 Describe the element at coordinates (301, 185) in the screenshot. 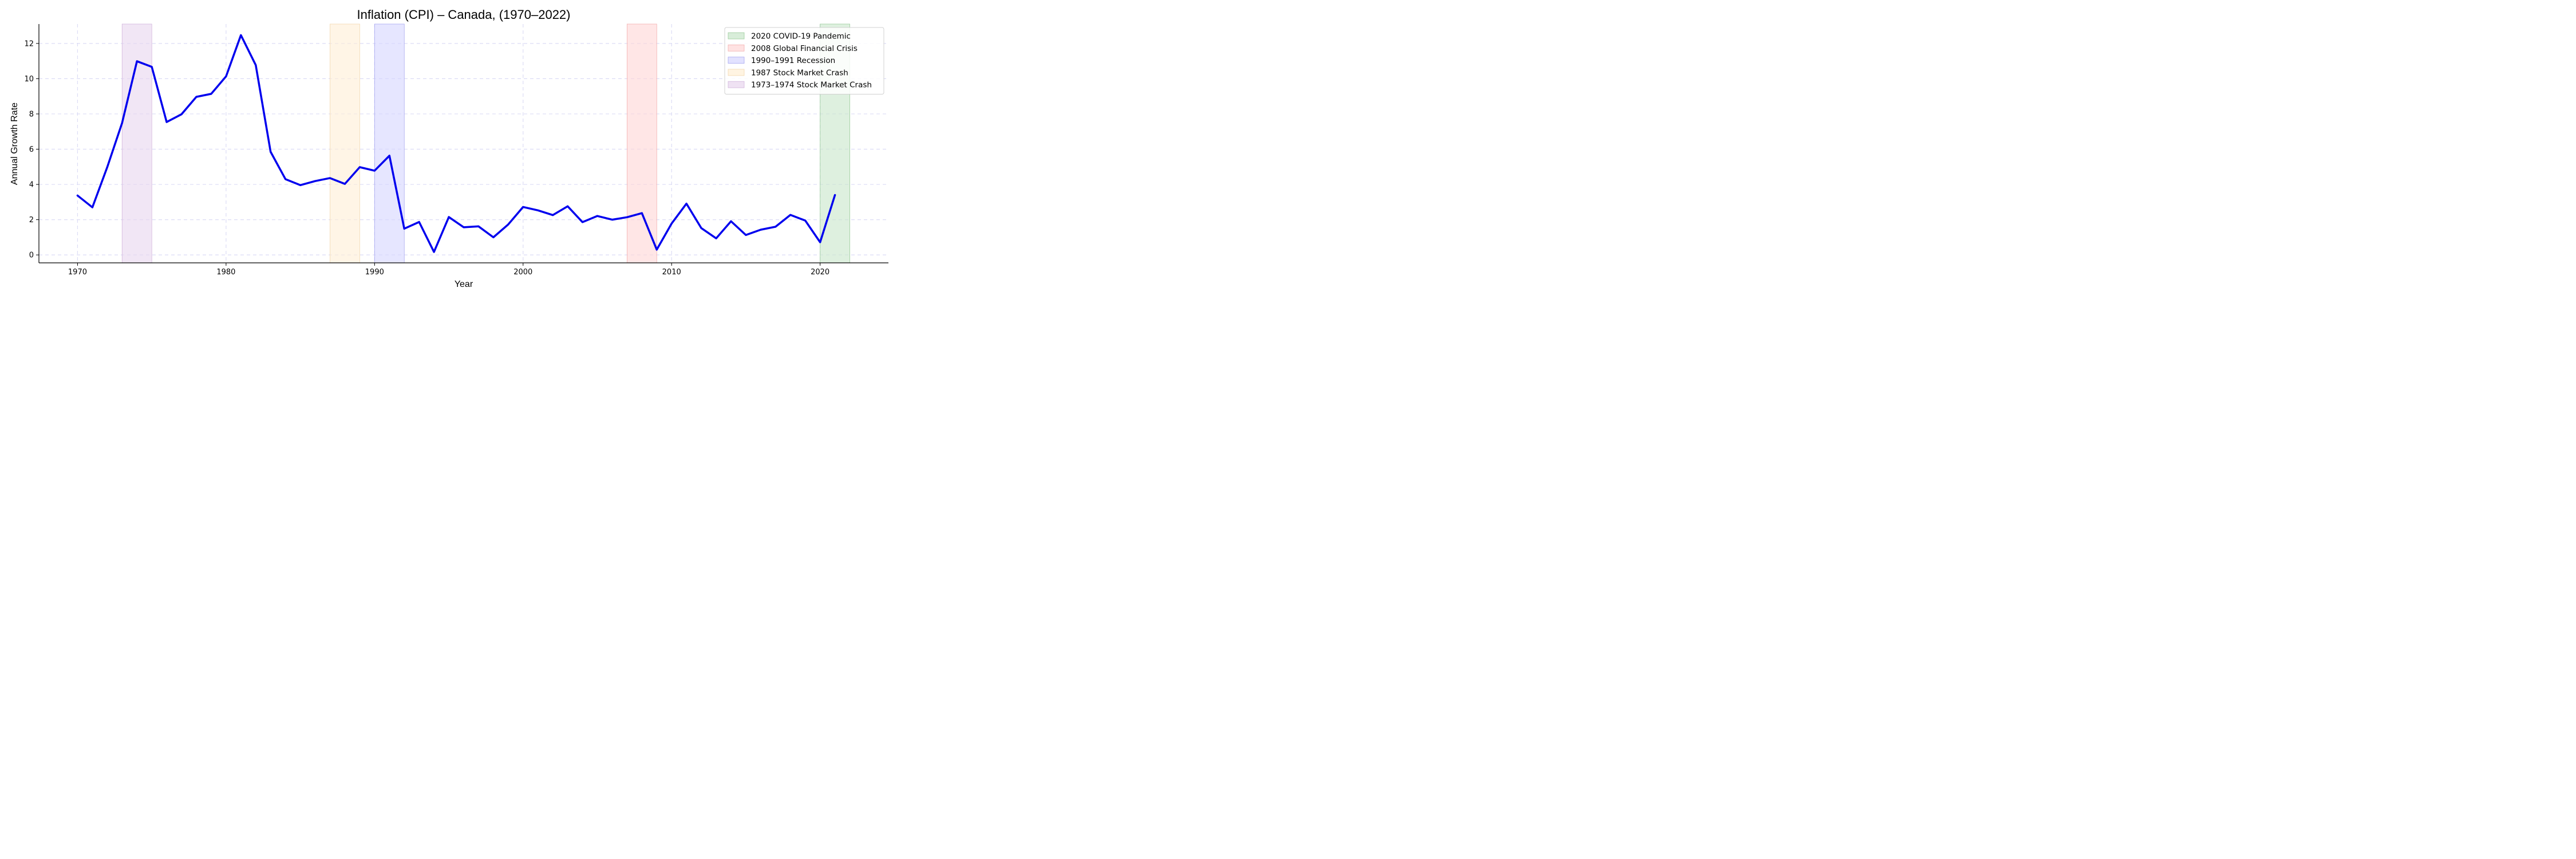

I see `data-point-1985` at that location.